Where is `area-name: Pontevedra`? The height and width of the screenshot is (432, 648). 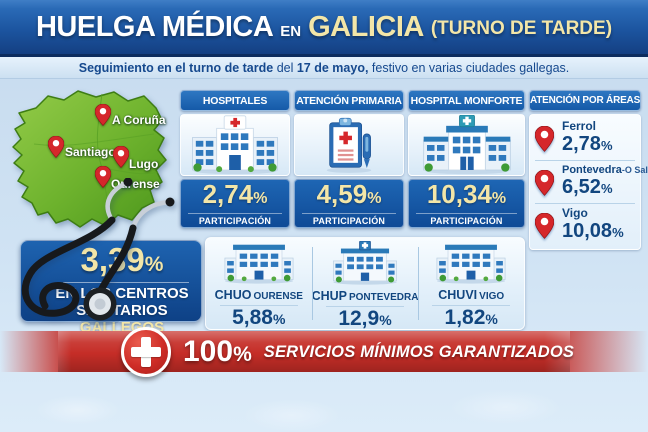
area-name: Pontevedra is located at coordinates (592, 170).